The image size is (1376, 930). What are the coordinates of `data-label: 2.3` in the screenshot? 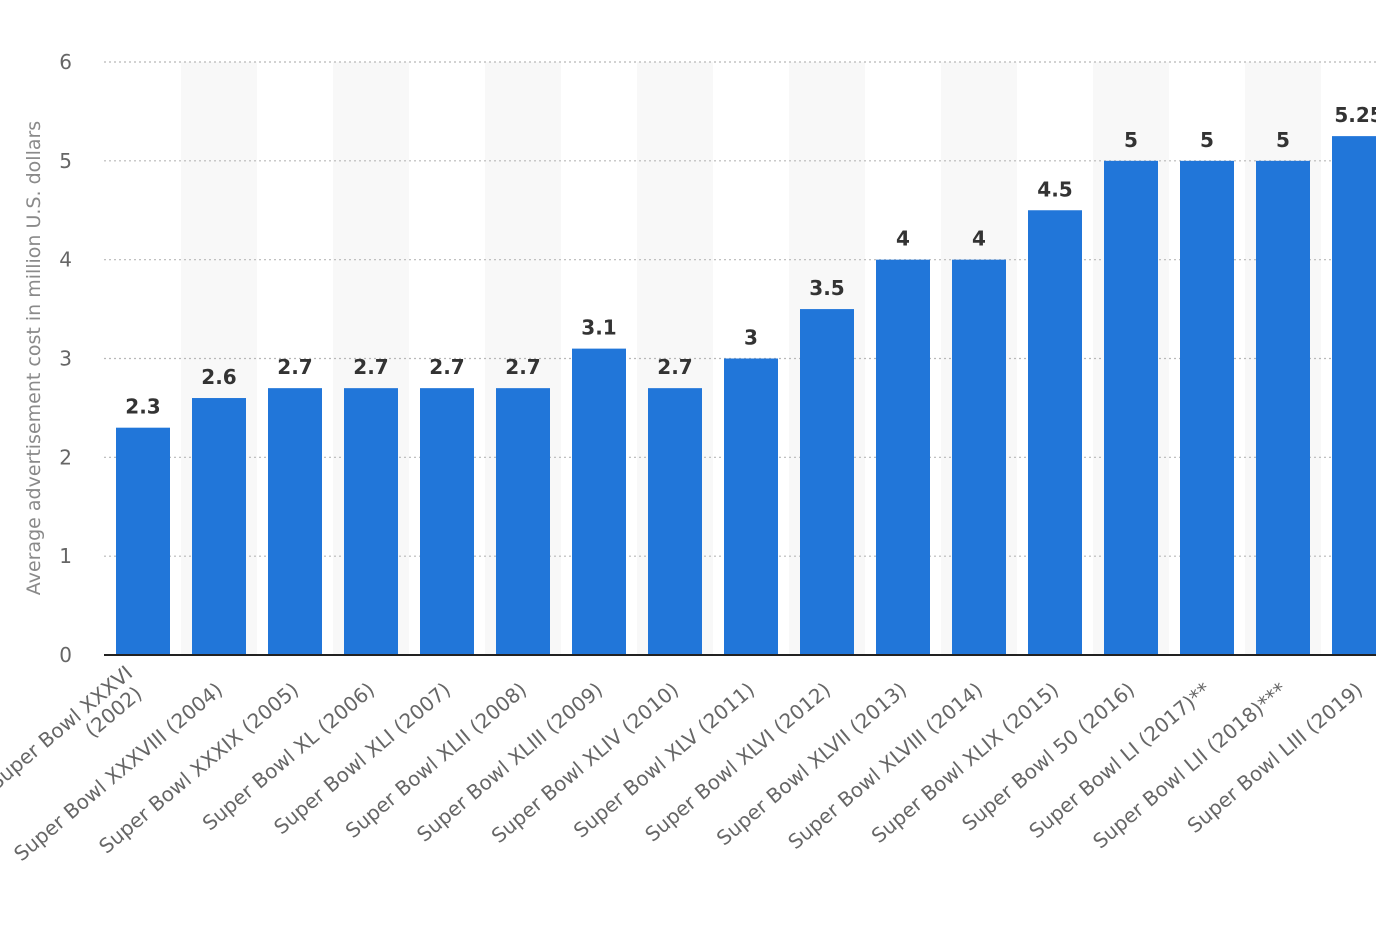 It's located at (142, 407).